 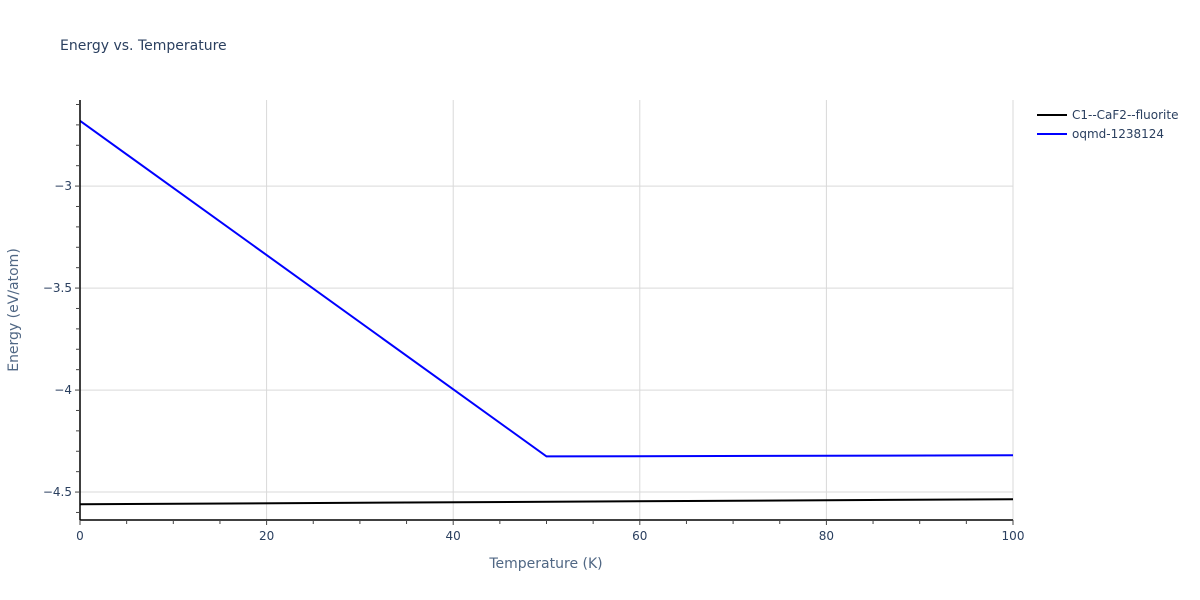 What do you see at coordinates (63, 390) in the screenshot?
I see `y-tick-label: −4` at bounding box center [63, 390].